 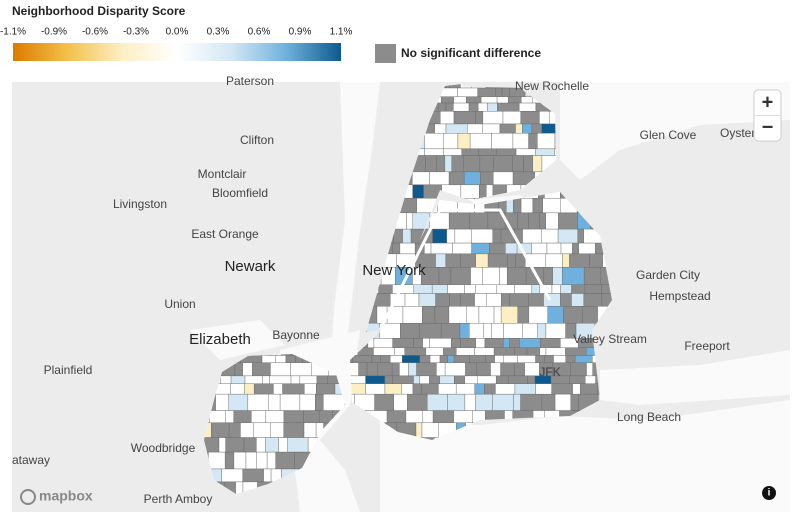 I want to click on info-icon: i, so click(x=769, y=493).